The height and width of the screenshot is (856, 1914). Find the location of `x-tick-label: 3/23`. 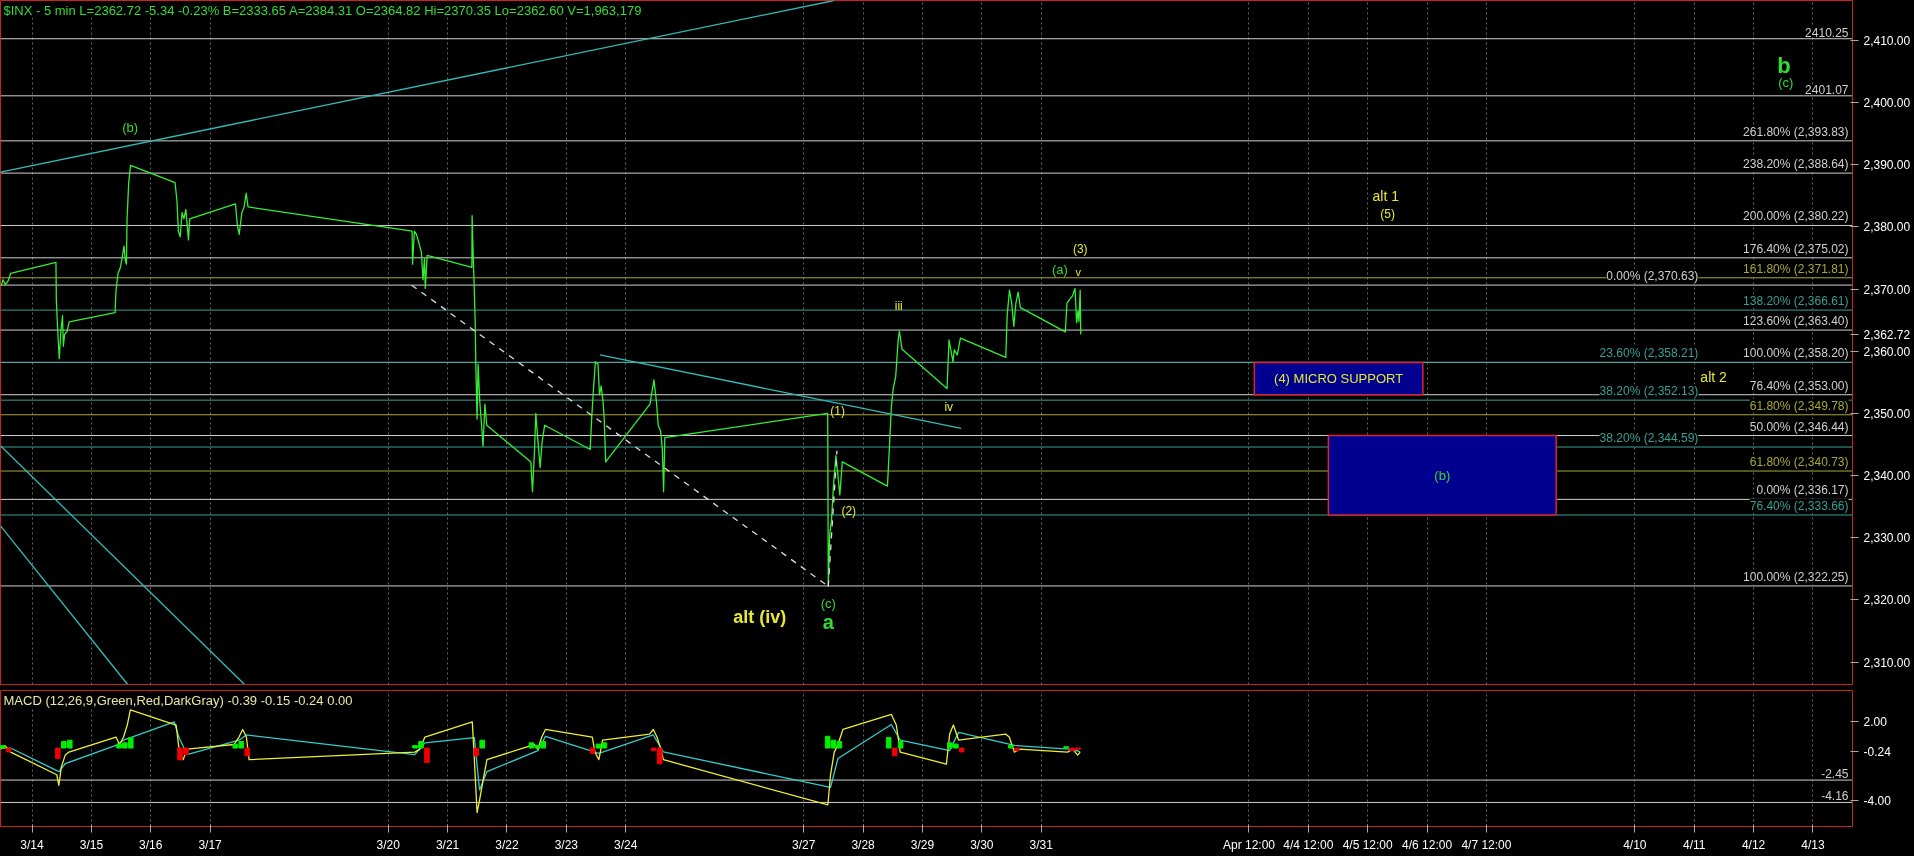

x-tick-label: 3/23 is located at coordinates (566, 844).